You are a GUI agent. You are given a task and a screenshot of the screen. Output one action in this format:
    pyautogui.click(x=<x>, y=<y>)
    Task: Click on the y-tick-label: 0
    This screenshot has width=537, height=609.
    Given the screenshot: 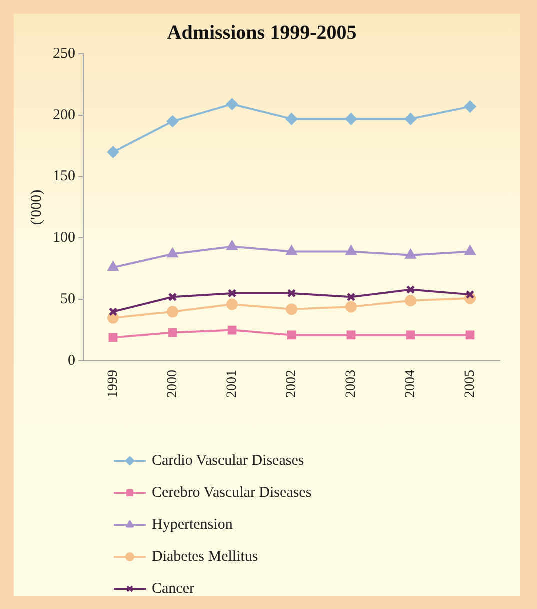 What is the action you would take?
    pyautogui.click(x=72, y=360)
    